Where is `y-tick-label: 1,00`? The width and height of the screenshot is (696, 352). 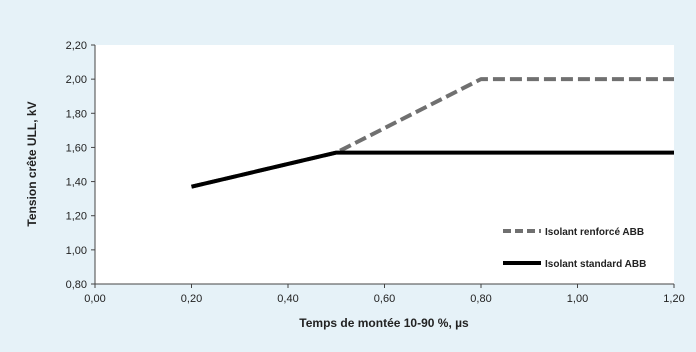 y-tick-label: 1,00 is located at coordinates (76, 251).